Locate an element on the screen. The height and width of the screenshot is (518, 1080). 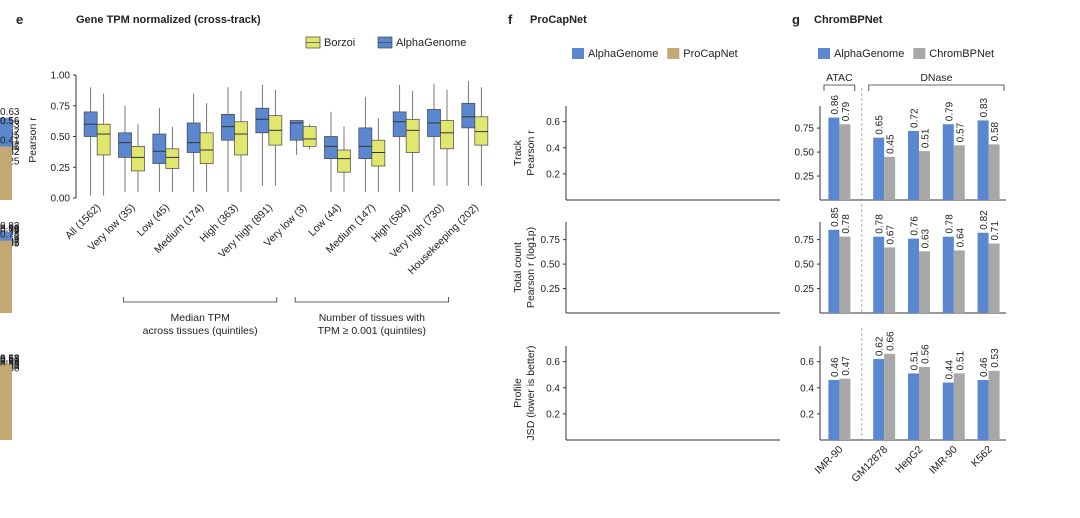
panel-e-ytick-label: 0.50 is located at coordinates (61, 137).